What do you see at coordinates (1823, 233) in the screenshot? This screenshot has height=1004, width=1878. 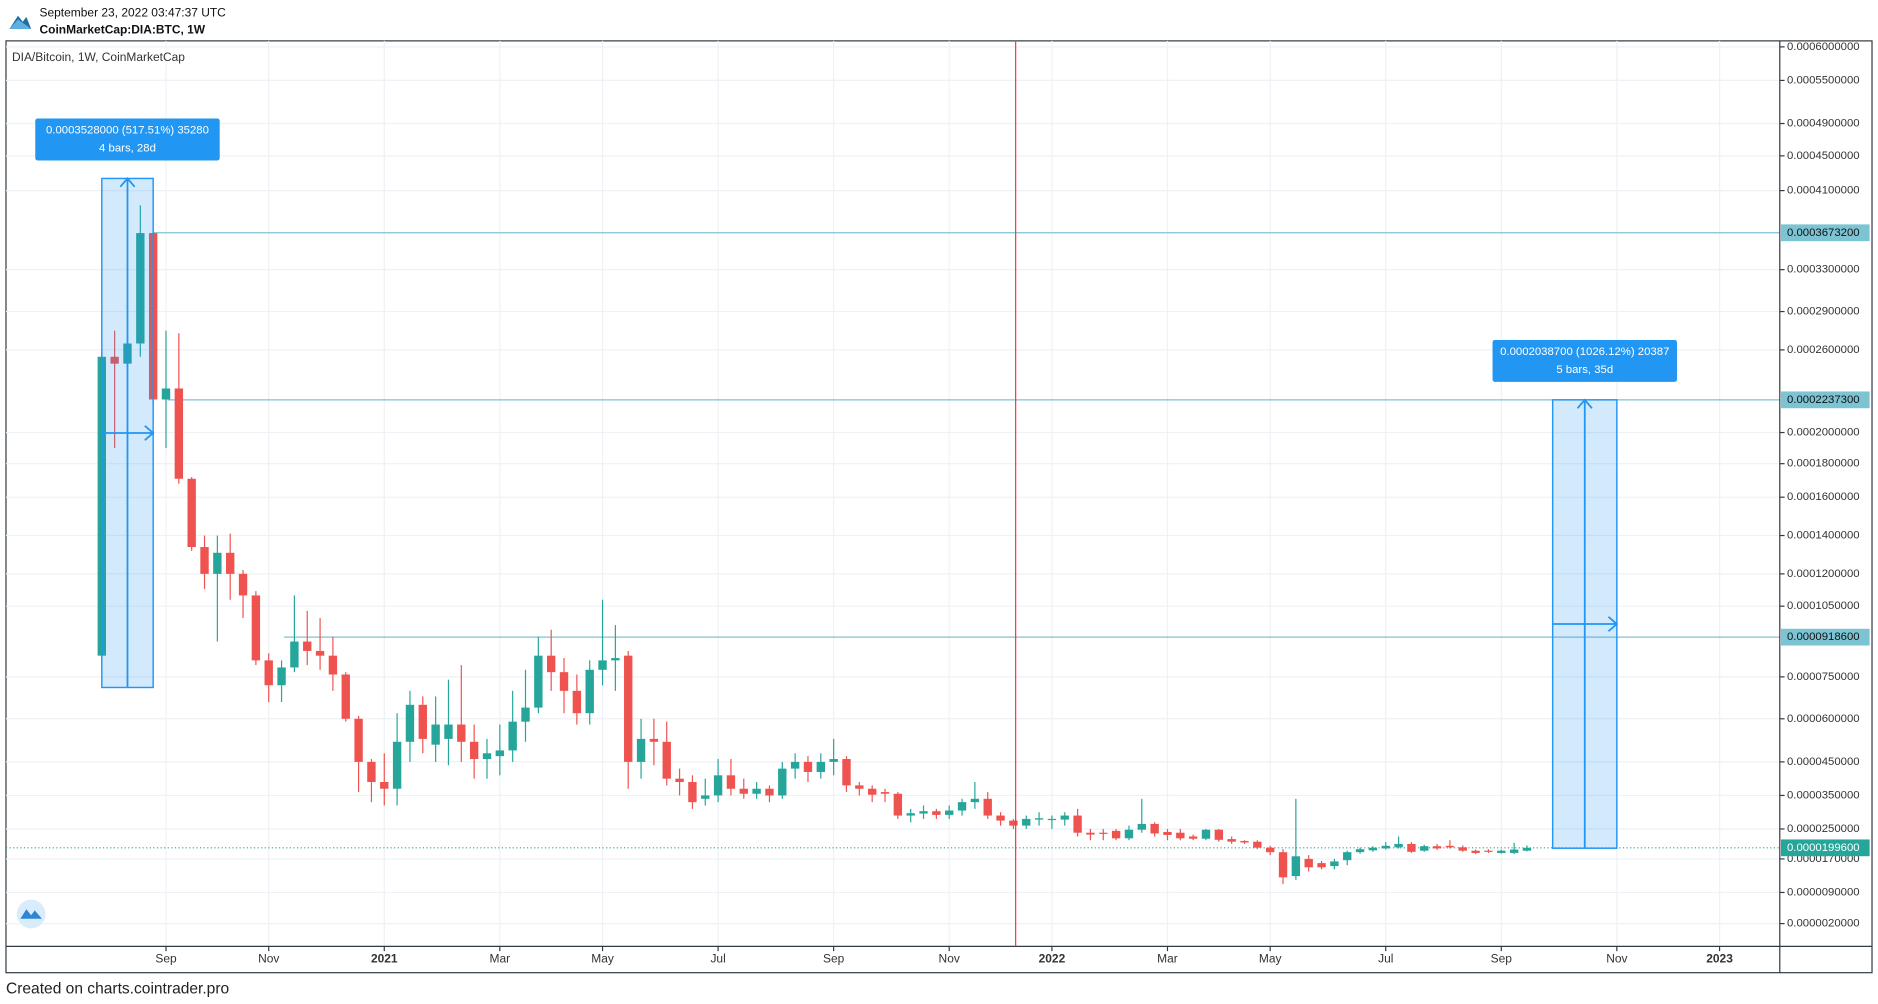 I see `price-label: 0.0003673200` at bounding box center [1823, 233].